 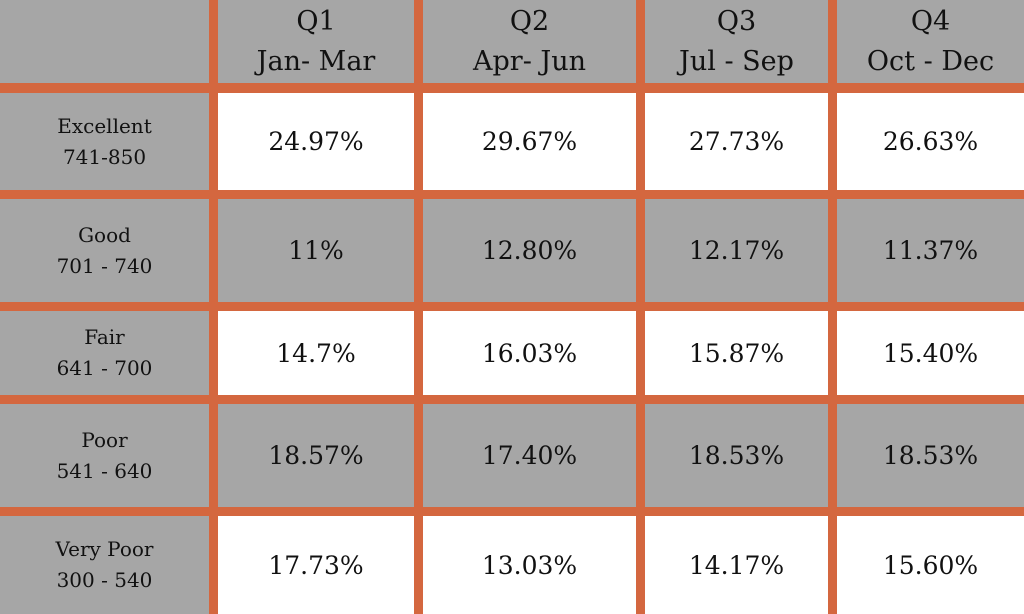 What do you see at coordinates (104, 156) in the screenshot?
I see `row-label-range: 741-850` at bounding box center [104, 156].